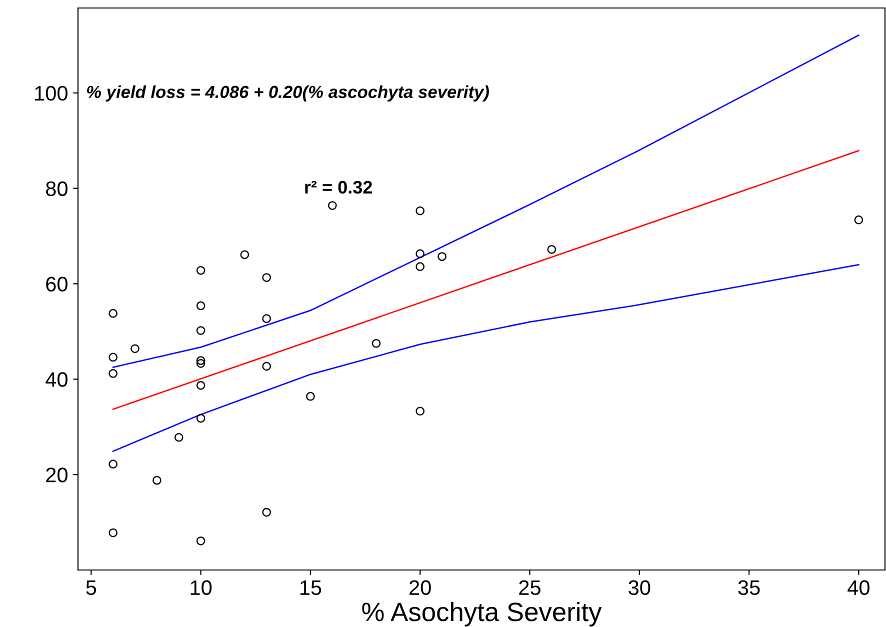 The width and height of the screenshot is (886, 627). I want to click on y-tick-label: 60, so click(57, 284).